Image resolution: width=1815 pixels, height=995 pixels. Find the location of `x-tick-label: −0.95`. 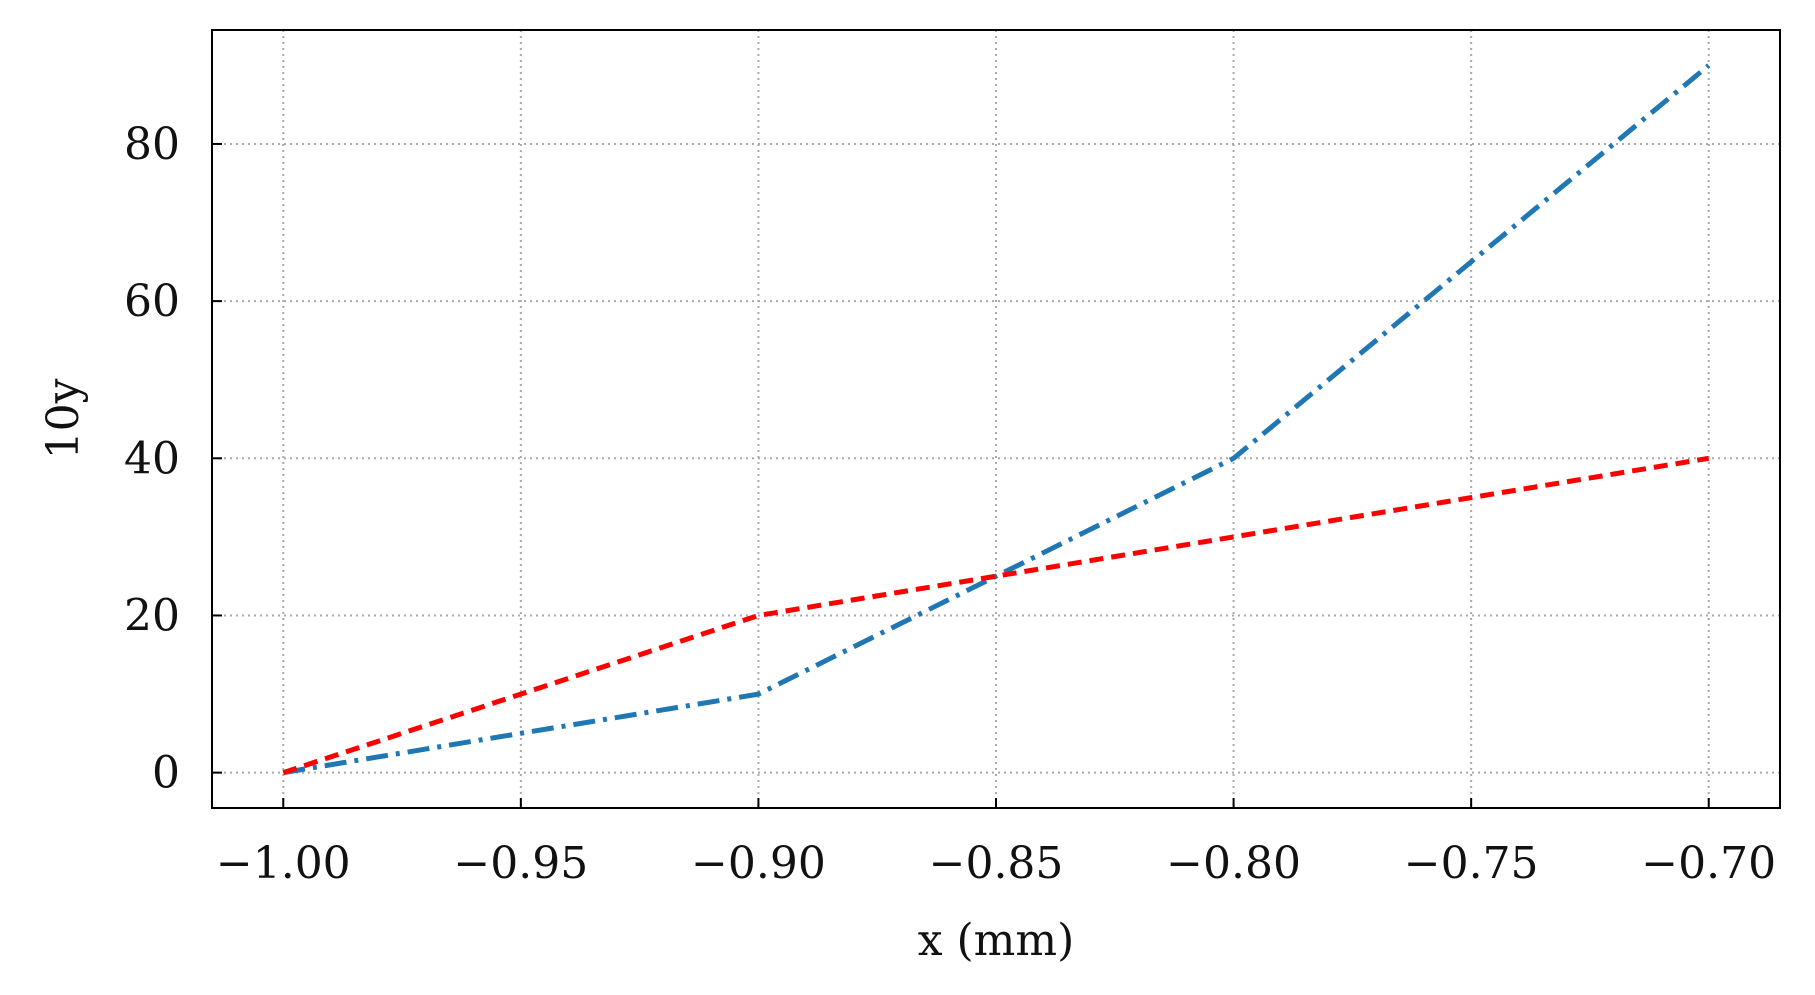

x-tick-label: −0.95 is located at coordinates (520, 863).